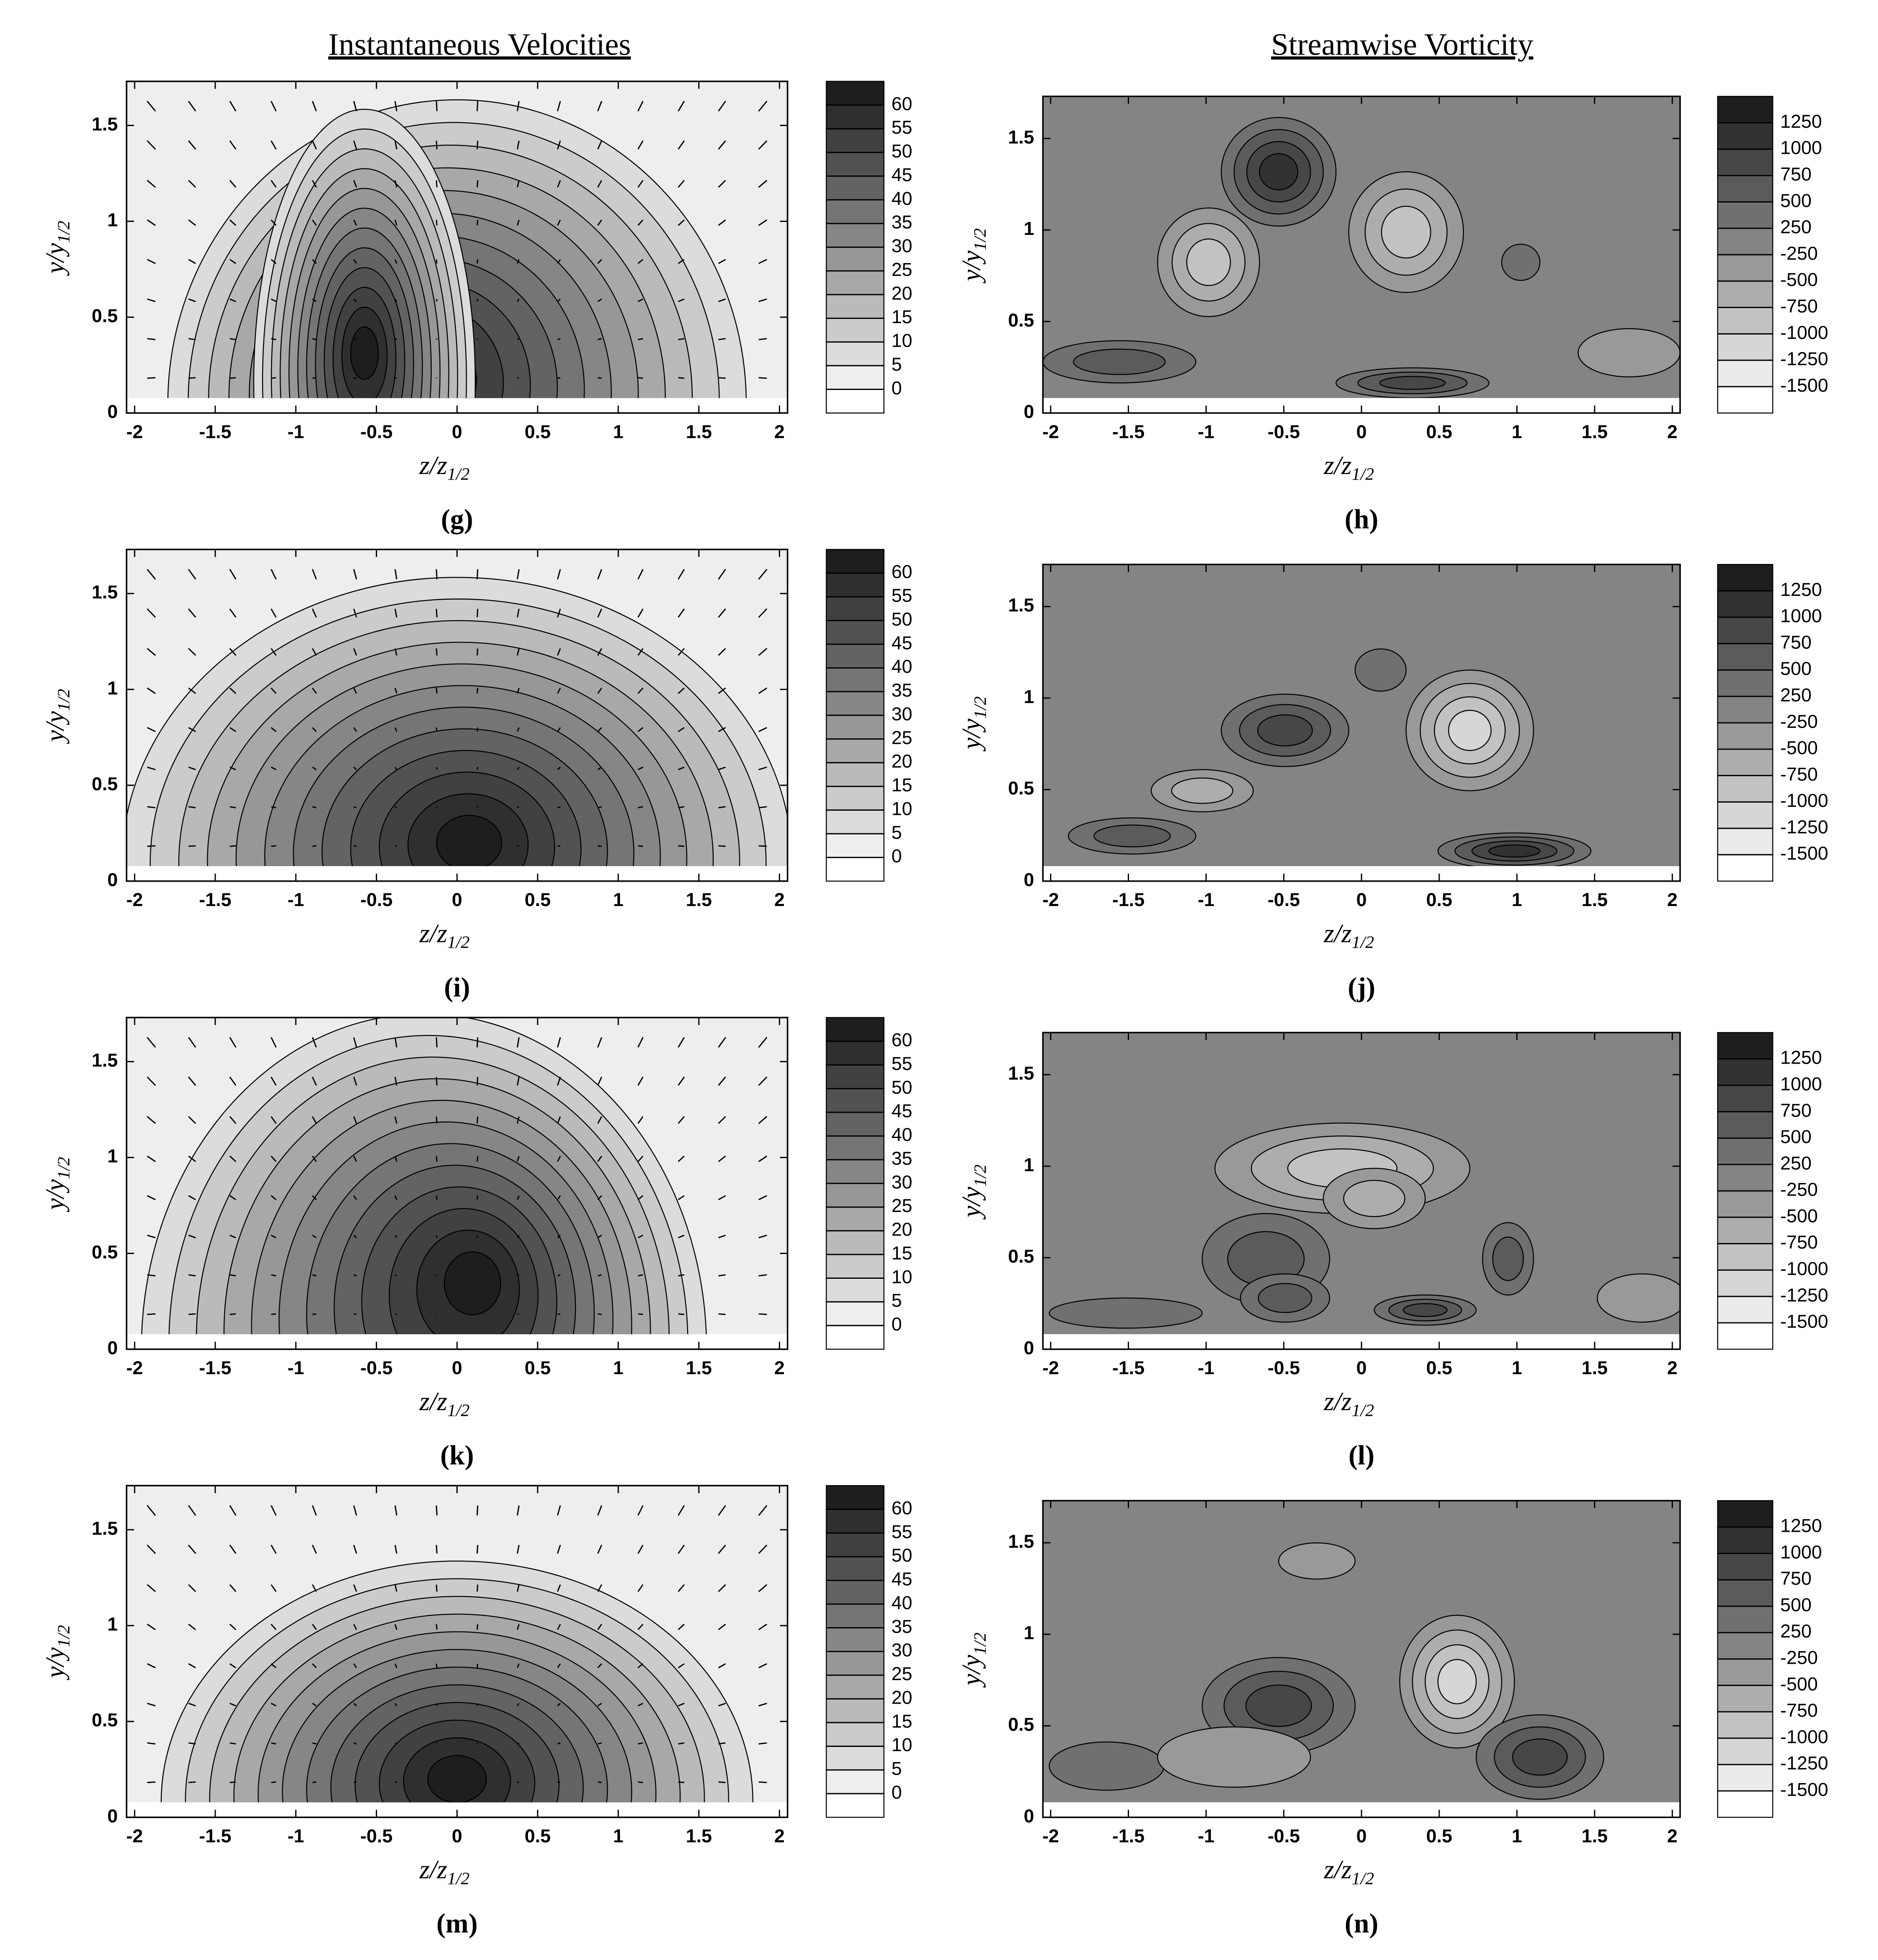 The width and height of the screenshot is (1878, 1960). I want to click on colorbar-label: 30, so click(902, 714).